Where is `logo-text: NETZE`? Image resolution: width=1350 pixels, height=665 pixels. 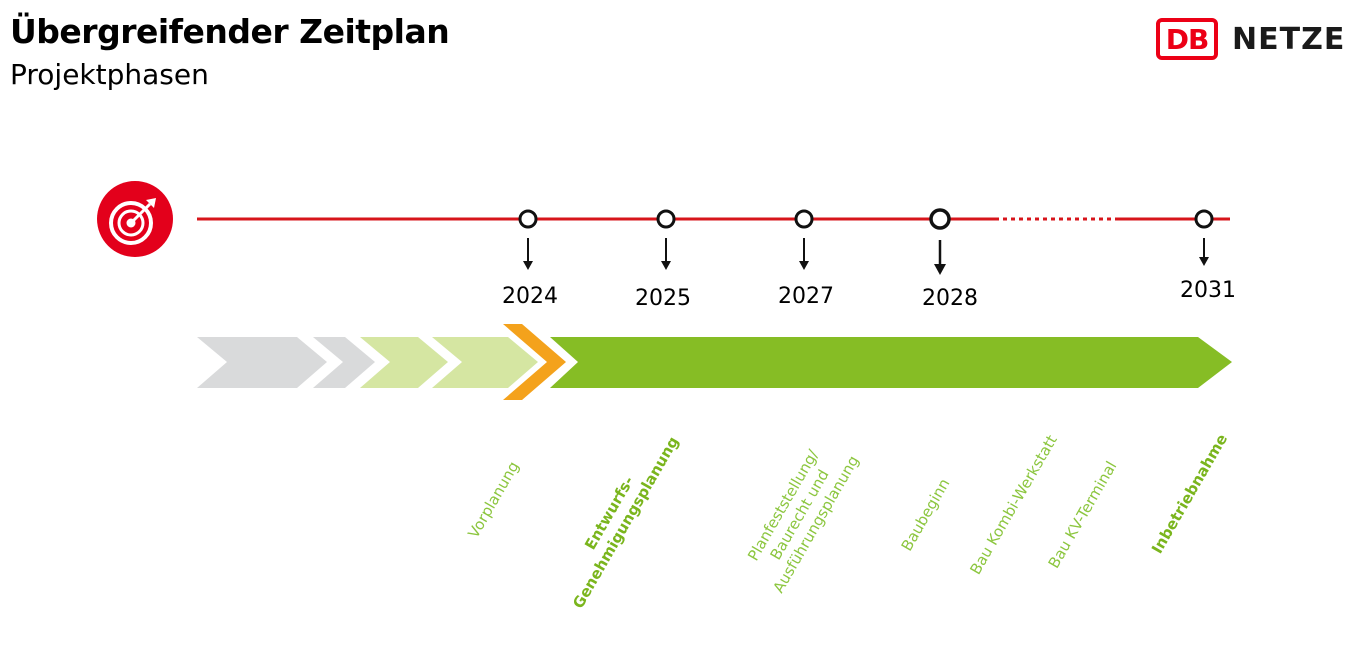
logo-text: NETZE is located at coordinates (1289, 39).